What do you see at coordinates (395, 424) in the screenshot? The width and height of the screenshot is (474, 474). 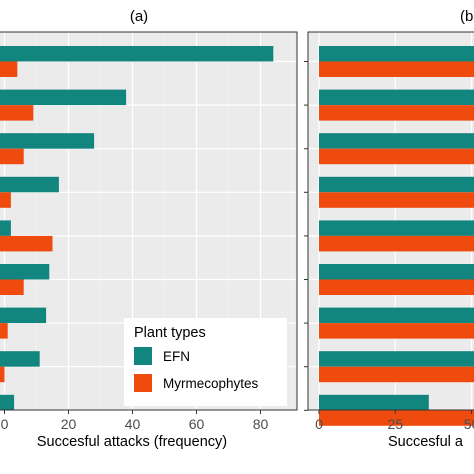 I see `x-tick-label: 25` at bounding box center [395, 424].